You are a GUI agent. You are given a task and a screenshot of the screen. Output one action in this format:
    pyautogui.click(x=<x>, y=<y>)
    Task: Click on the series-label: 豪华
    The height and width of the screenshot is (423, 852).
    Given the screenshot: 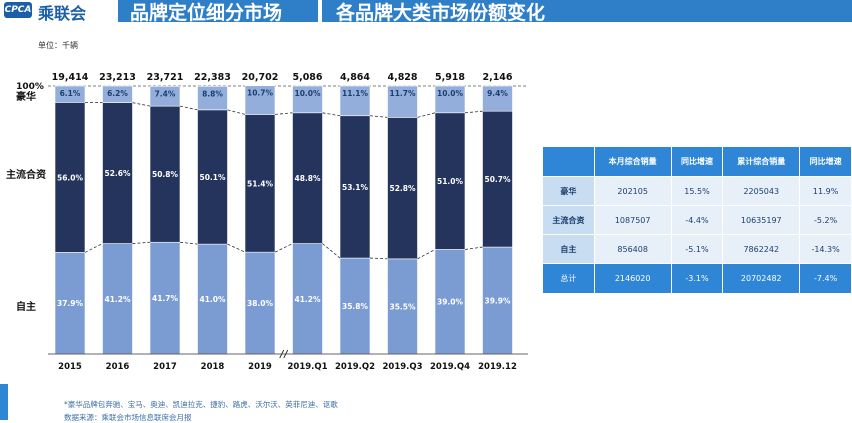 What is the action you would take?
    pyautogui.click(x=26, y=96)
    